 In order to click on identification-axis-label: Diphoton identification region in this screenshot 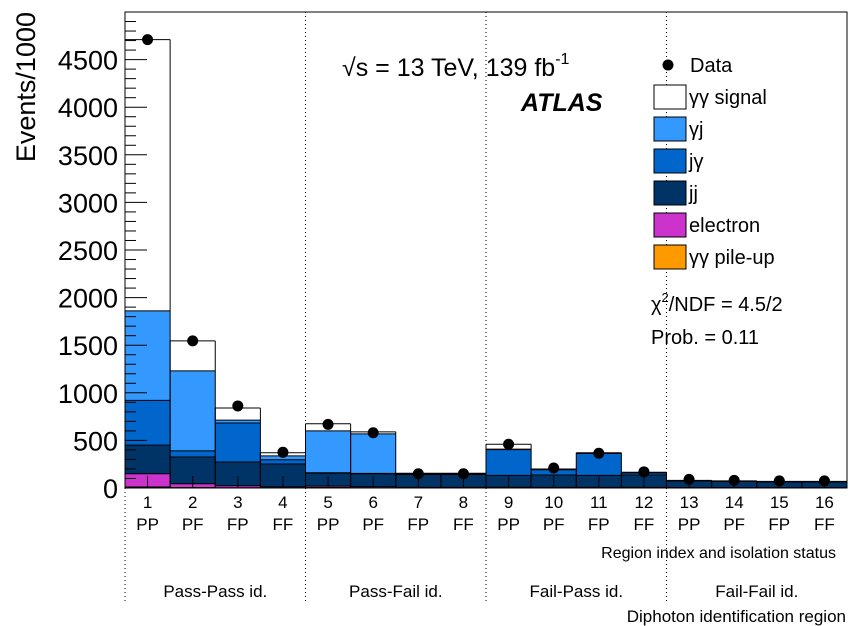, I will do `click(736, 616)`.